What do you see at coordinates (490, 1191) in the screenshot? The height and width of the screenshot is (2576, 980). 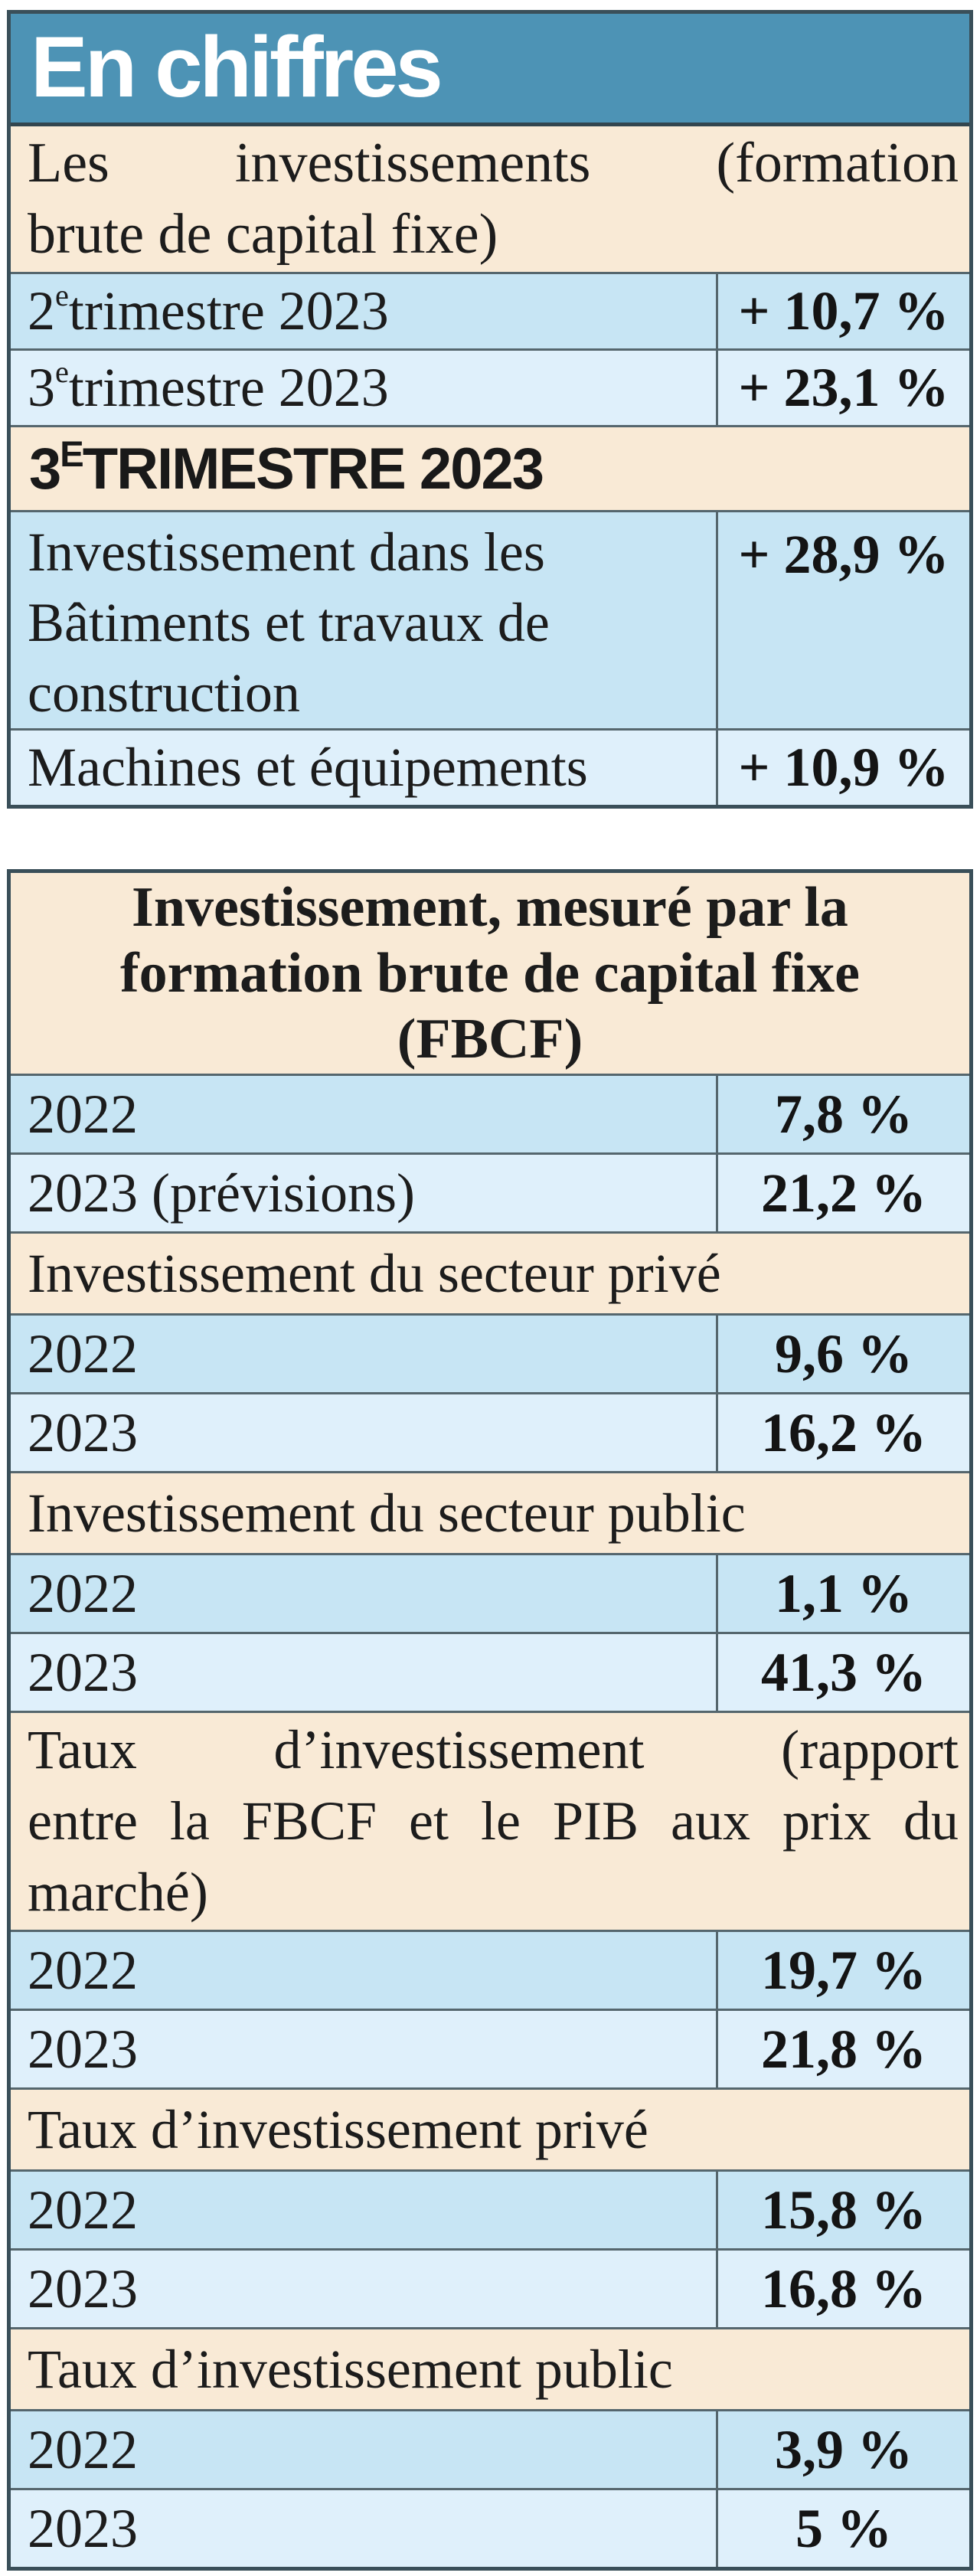 I see `table-row-fbcf-2023: 2023 (prévisions) 21,2 %` at bounding box center [490, 1191].